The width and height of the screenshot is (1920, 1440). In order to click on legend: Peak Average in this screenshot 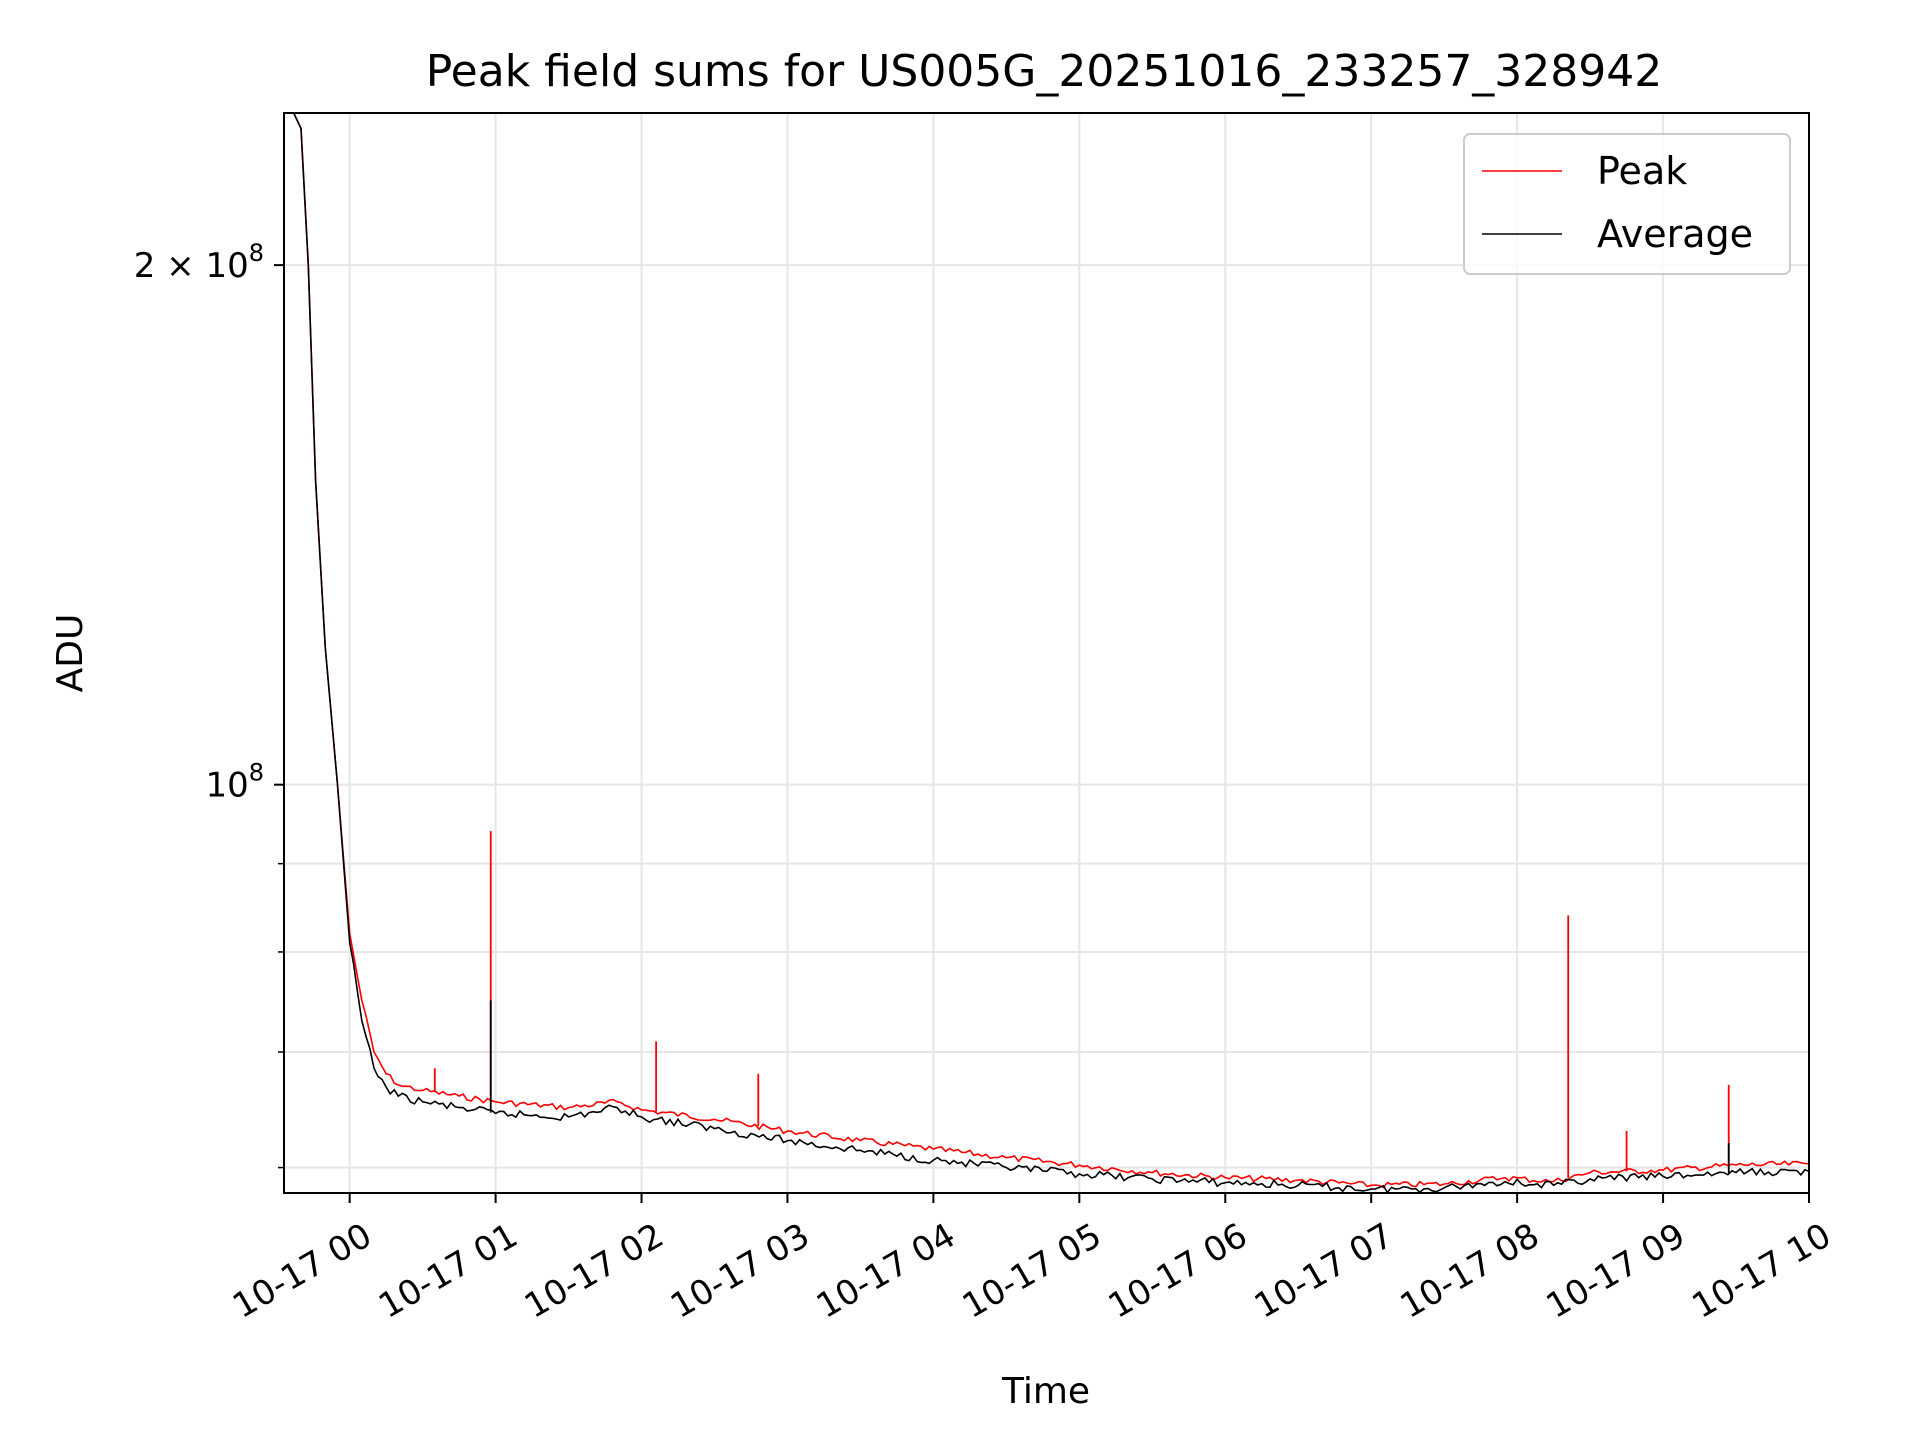, I will do `click(1627, 204)`.